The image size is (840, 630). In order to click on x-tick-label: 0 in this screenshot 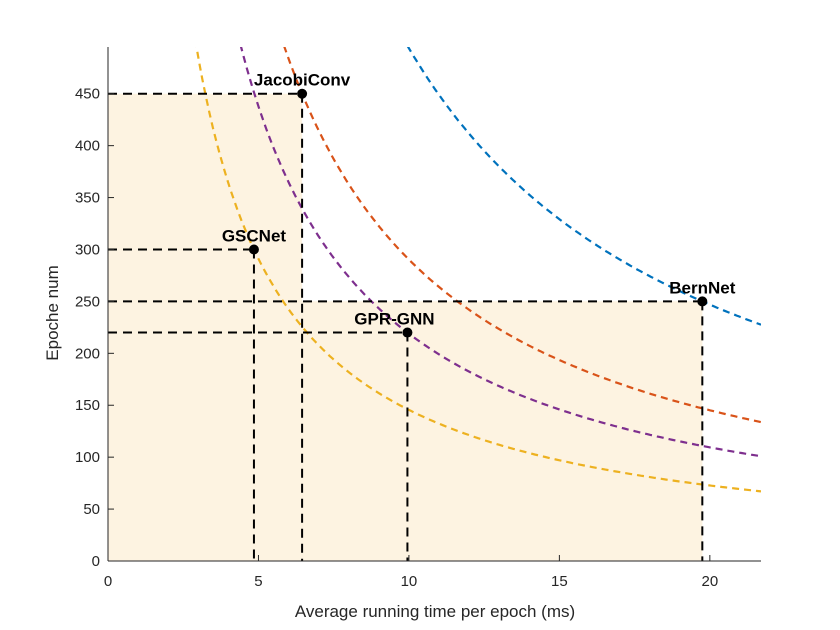, I will do `click(108, 581)`.